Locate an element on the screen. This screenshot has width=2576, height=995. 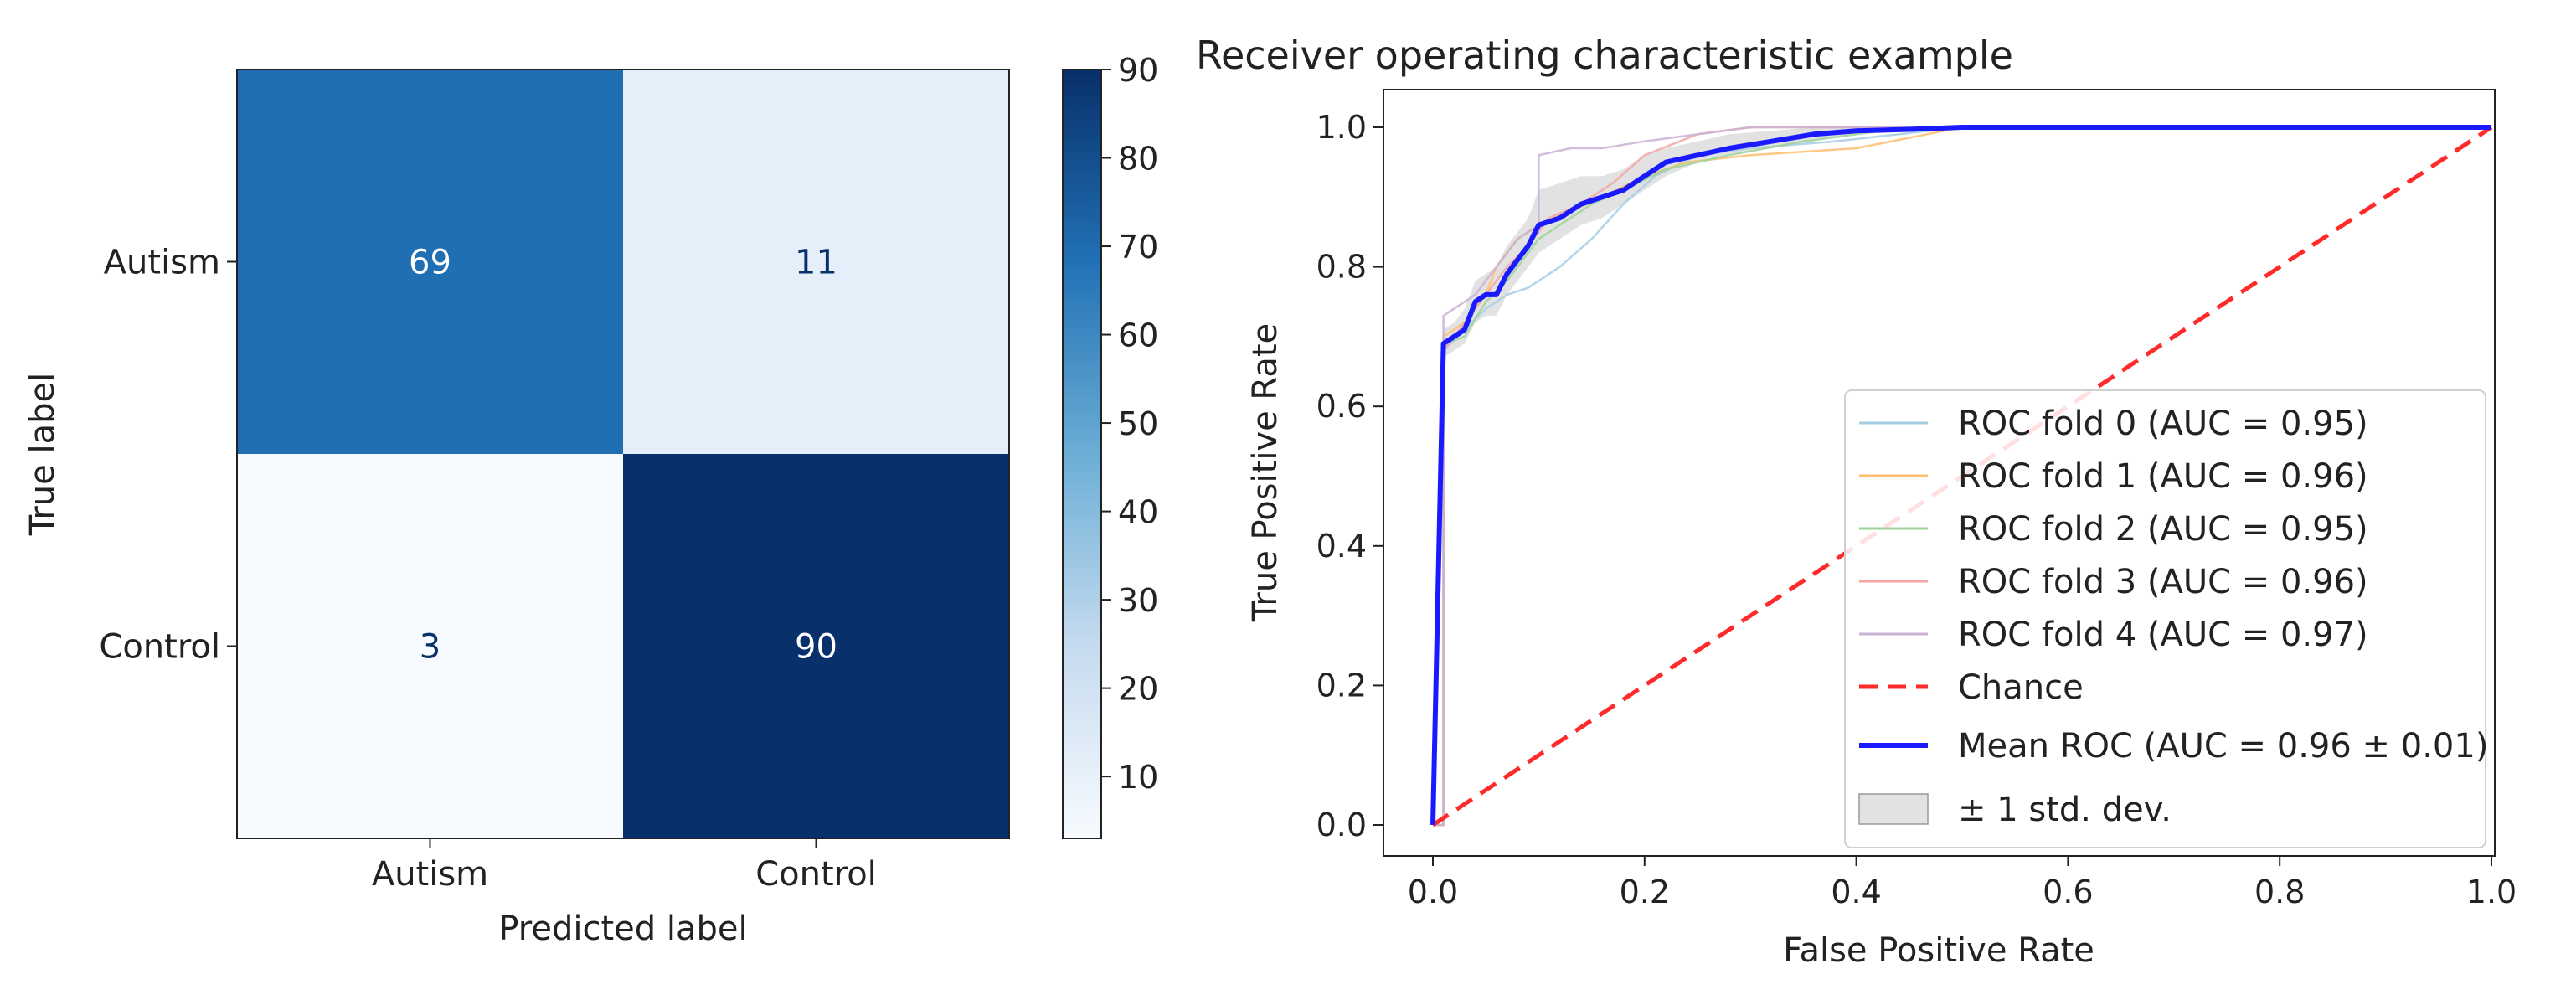
colorbar-tick-label: 90 is located at coordinates (1138, 71).